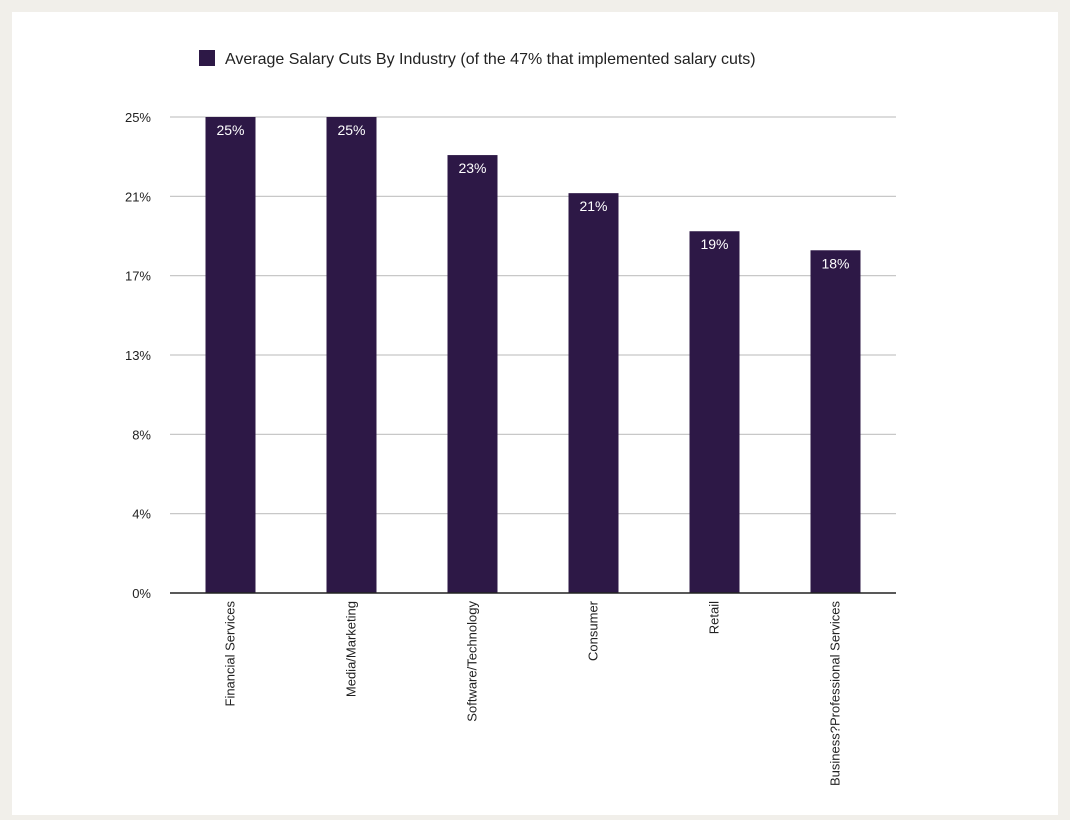 This screenshot has width=1070, height=820. What do you see at coordinates (138, 276) in the screenshot?
I see `y-tick-label: 17%` at bounding box center [138, 276].